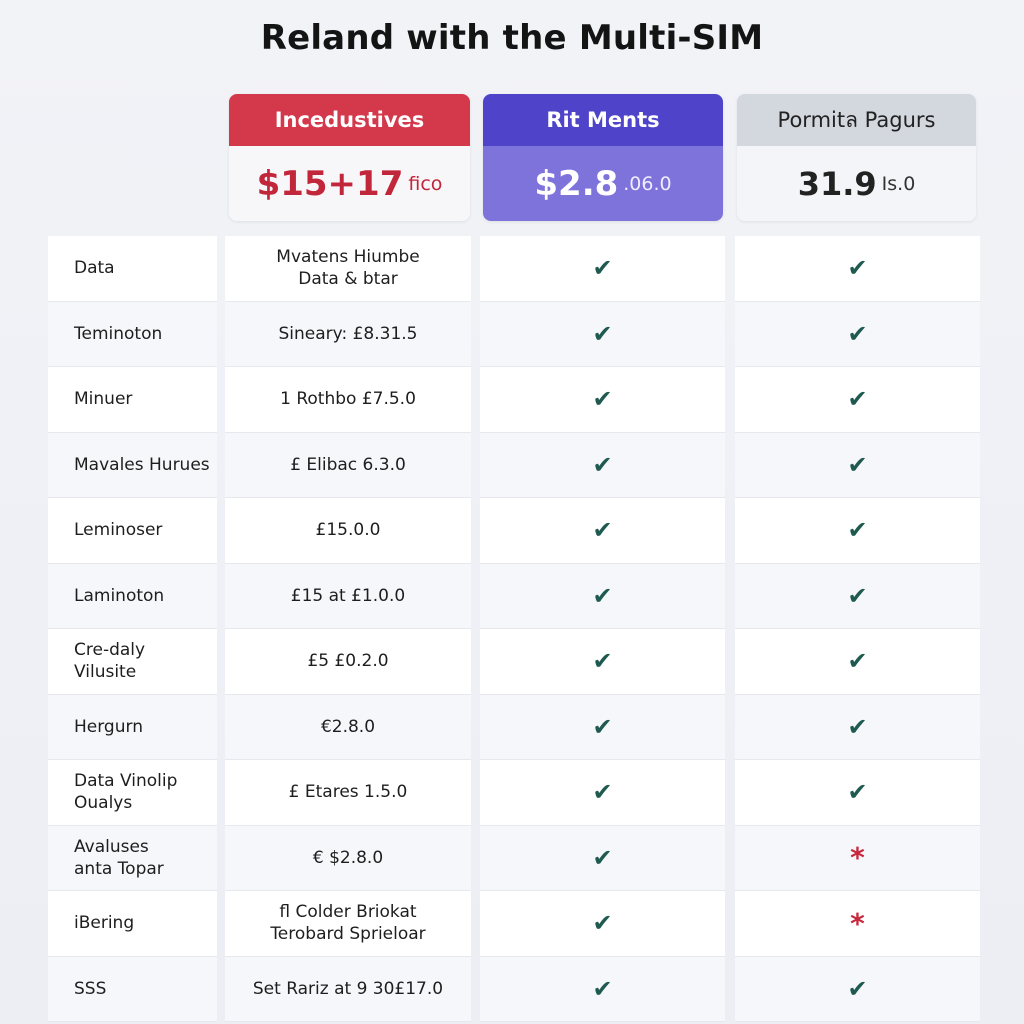 The height and width of the screenshot is (1024, 1024). I want to click on feature-label: iBering, so click(132, 924).